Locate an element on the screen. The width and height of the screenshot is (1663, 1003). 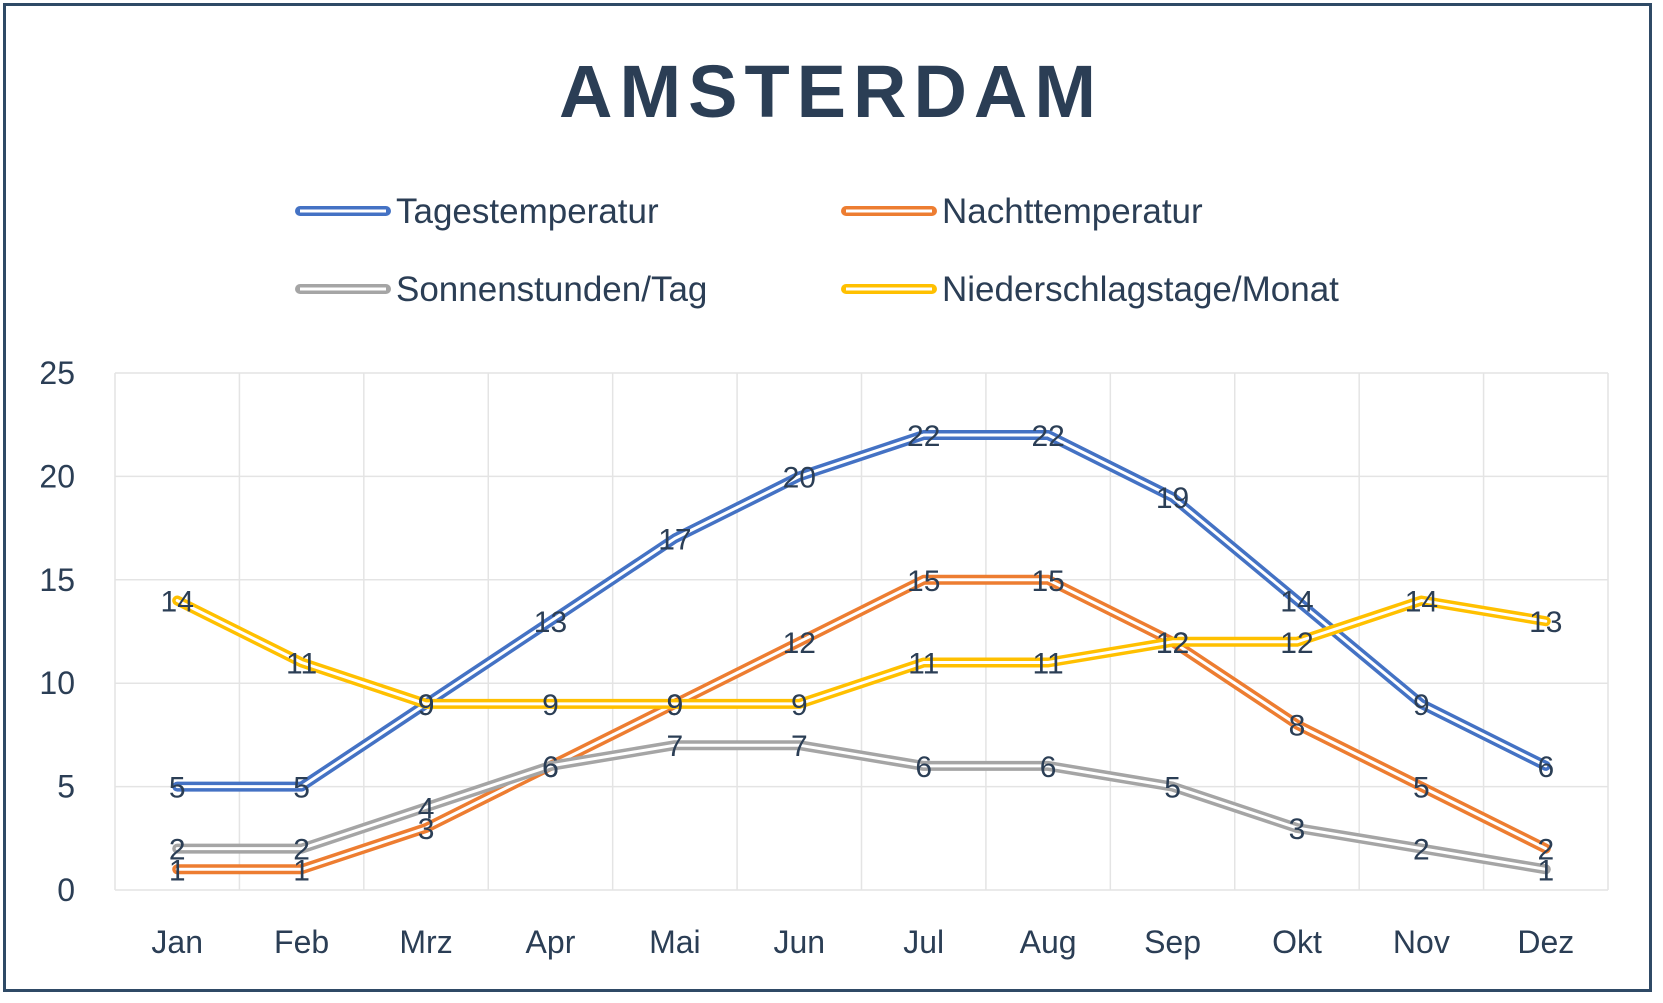
legend-item-tagestemperatur: Tagestemperatur is located at coordinates (477, 211).